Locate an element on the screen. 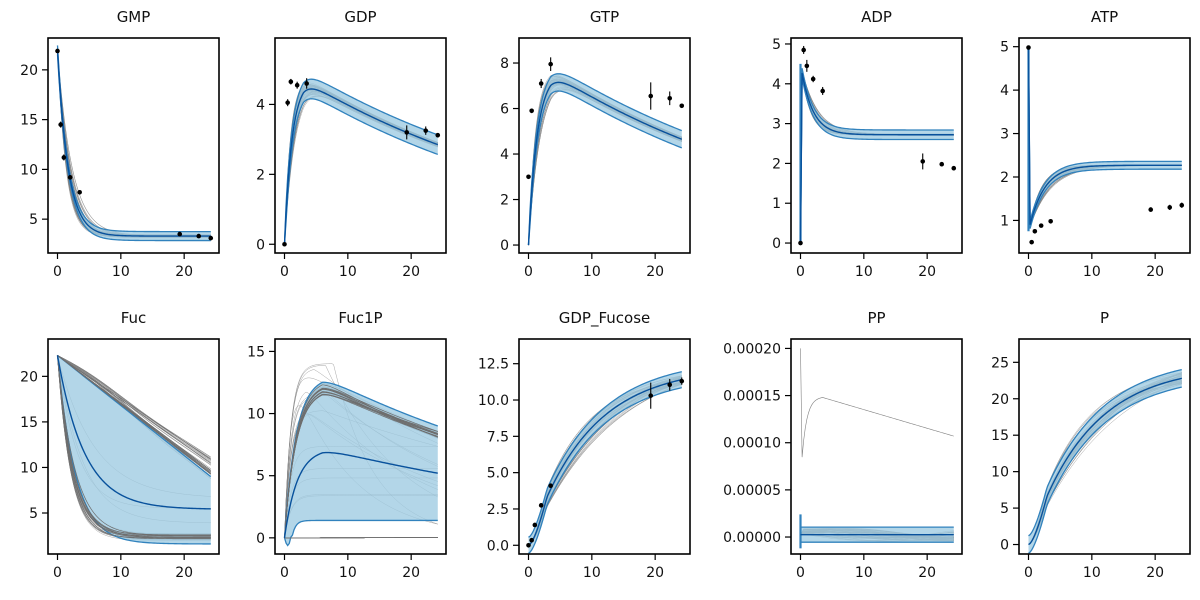  trajectories is located at coordinates (1105, 136).